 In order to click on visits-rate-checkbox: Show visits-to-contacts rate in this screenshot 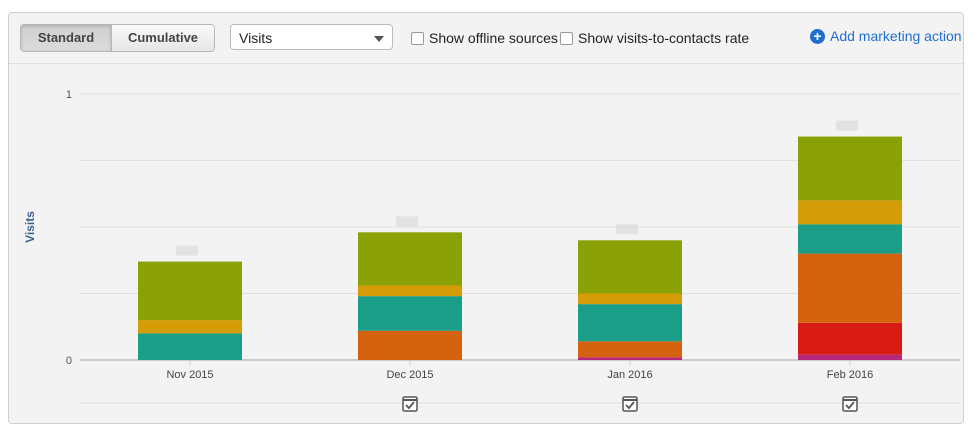, I will do `click(654, 38)`.